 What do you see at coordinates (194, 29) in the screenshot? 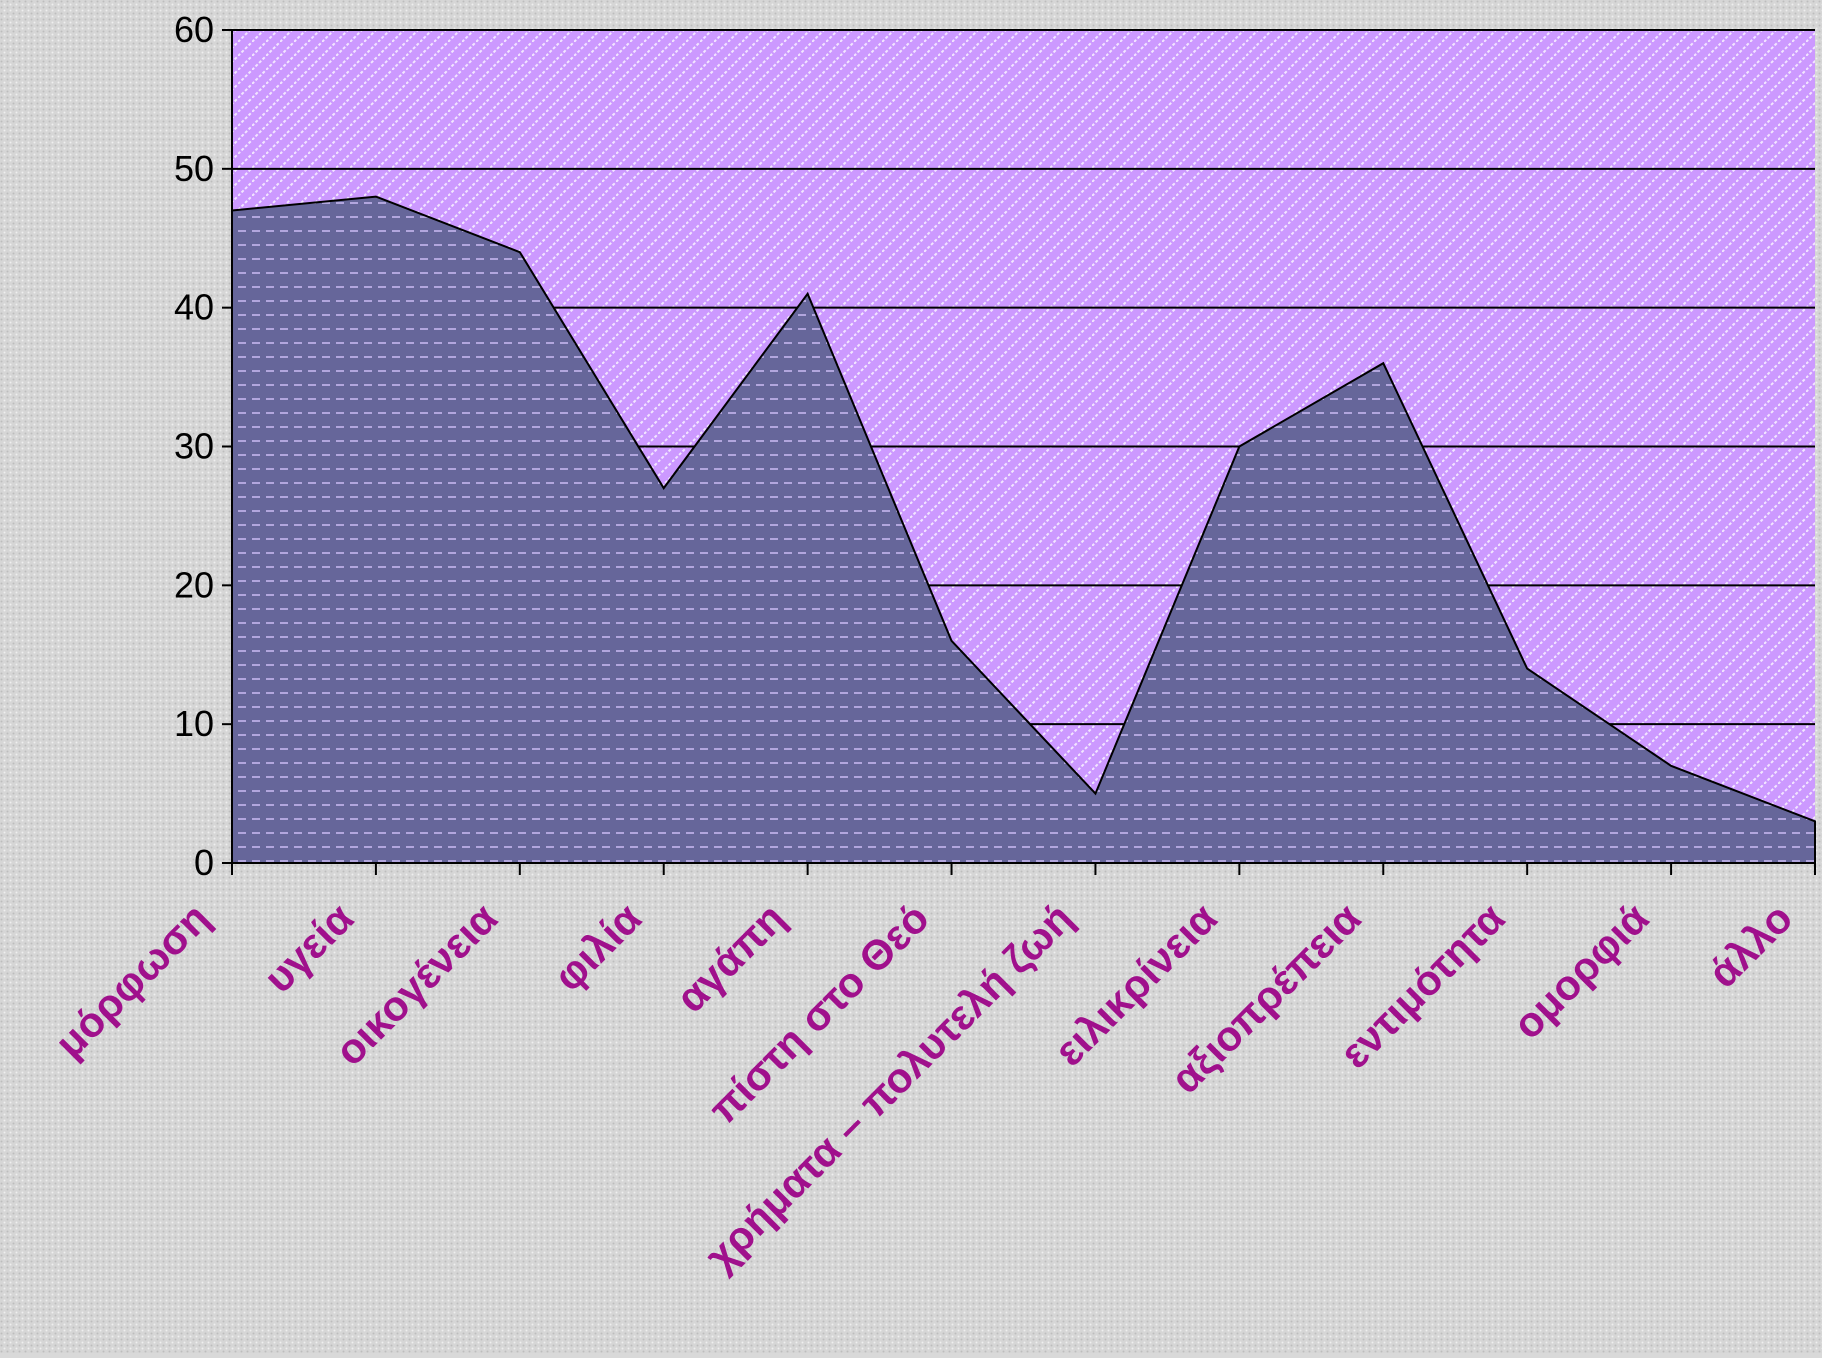
I see `y-tick-label-60: 60` at bounding box center [194, 29].